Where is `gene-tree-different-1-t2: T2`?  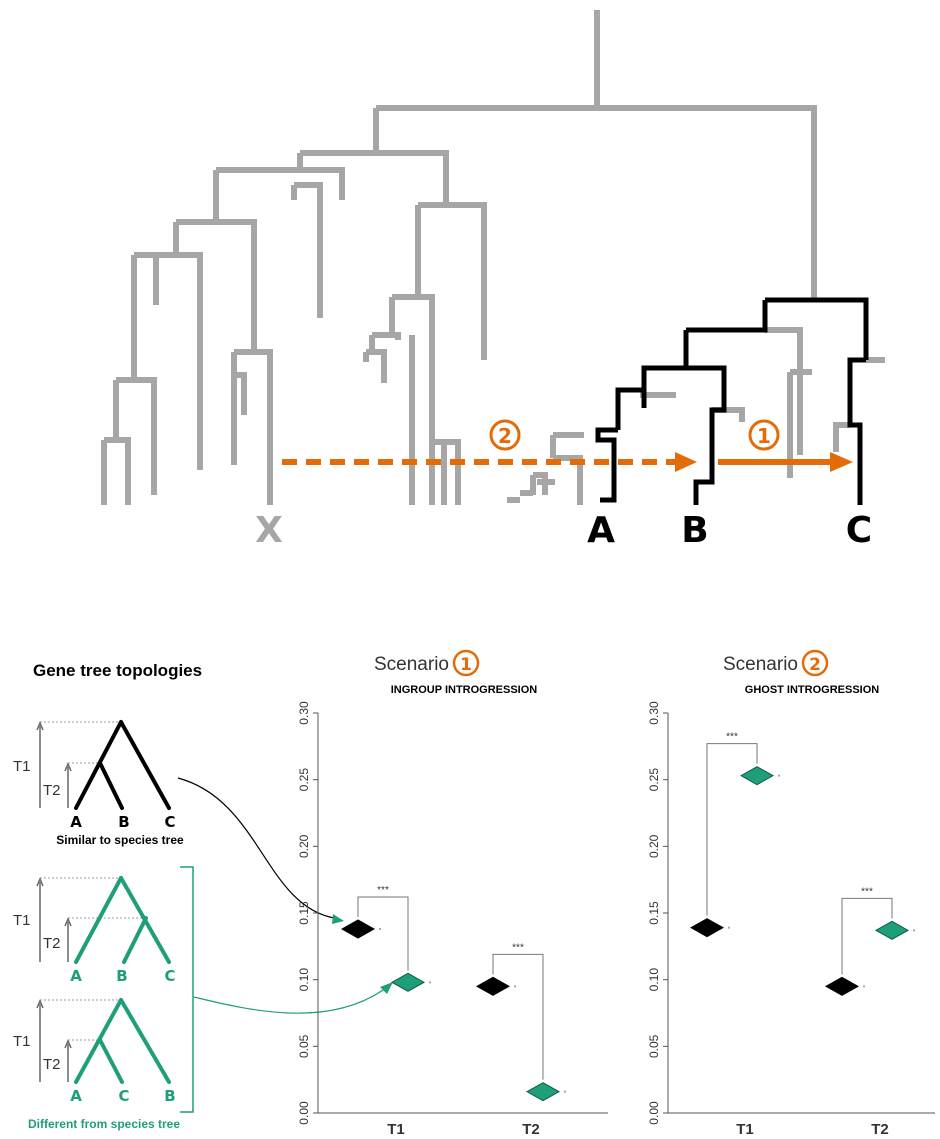
gene-tree-different-1-t2: T2 is located at coordinates (52, 943).